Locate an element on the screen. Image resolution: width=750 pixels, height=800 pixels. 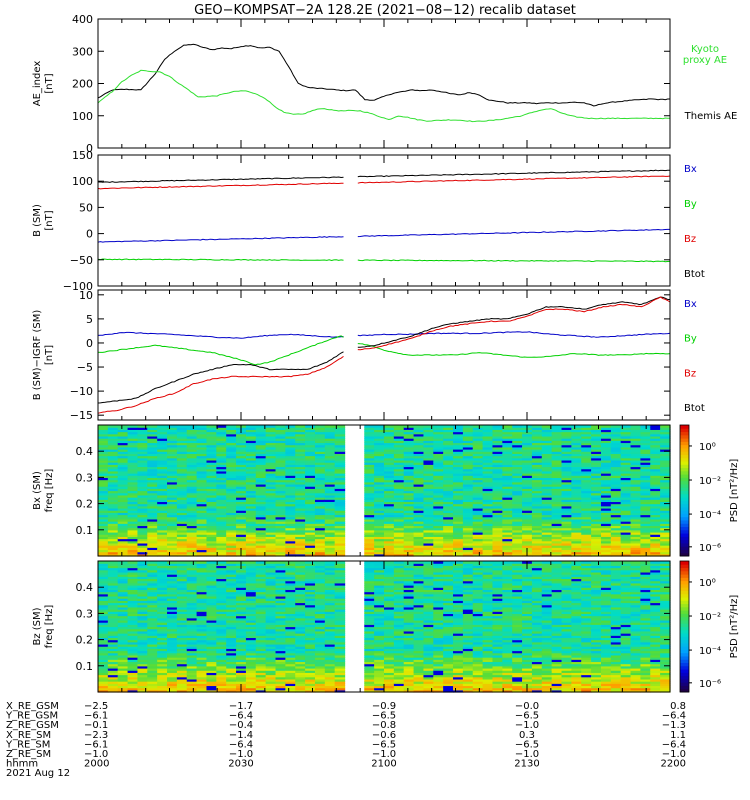
legend-entry: Kyoto is located at coordinates (705, 49).